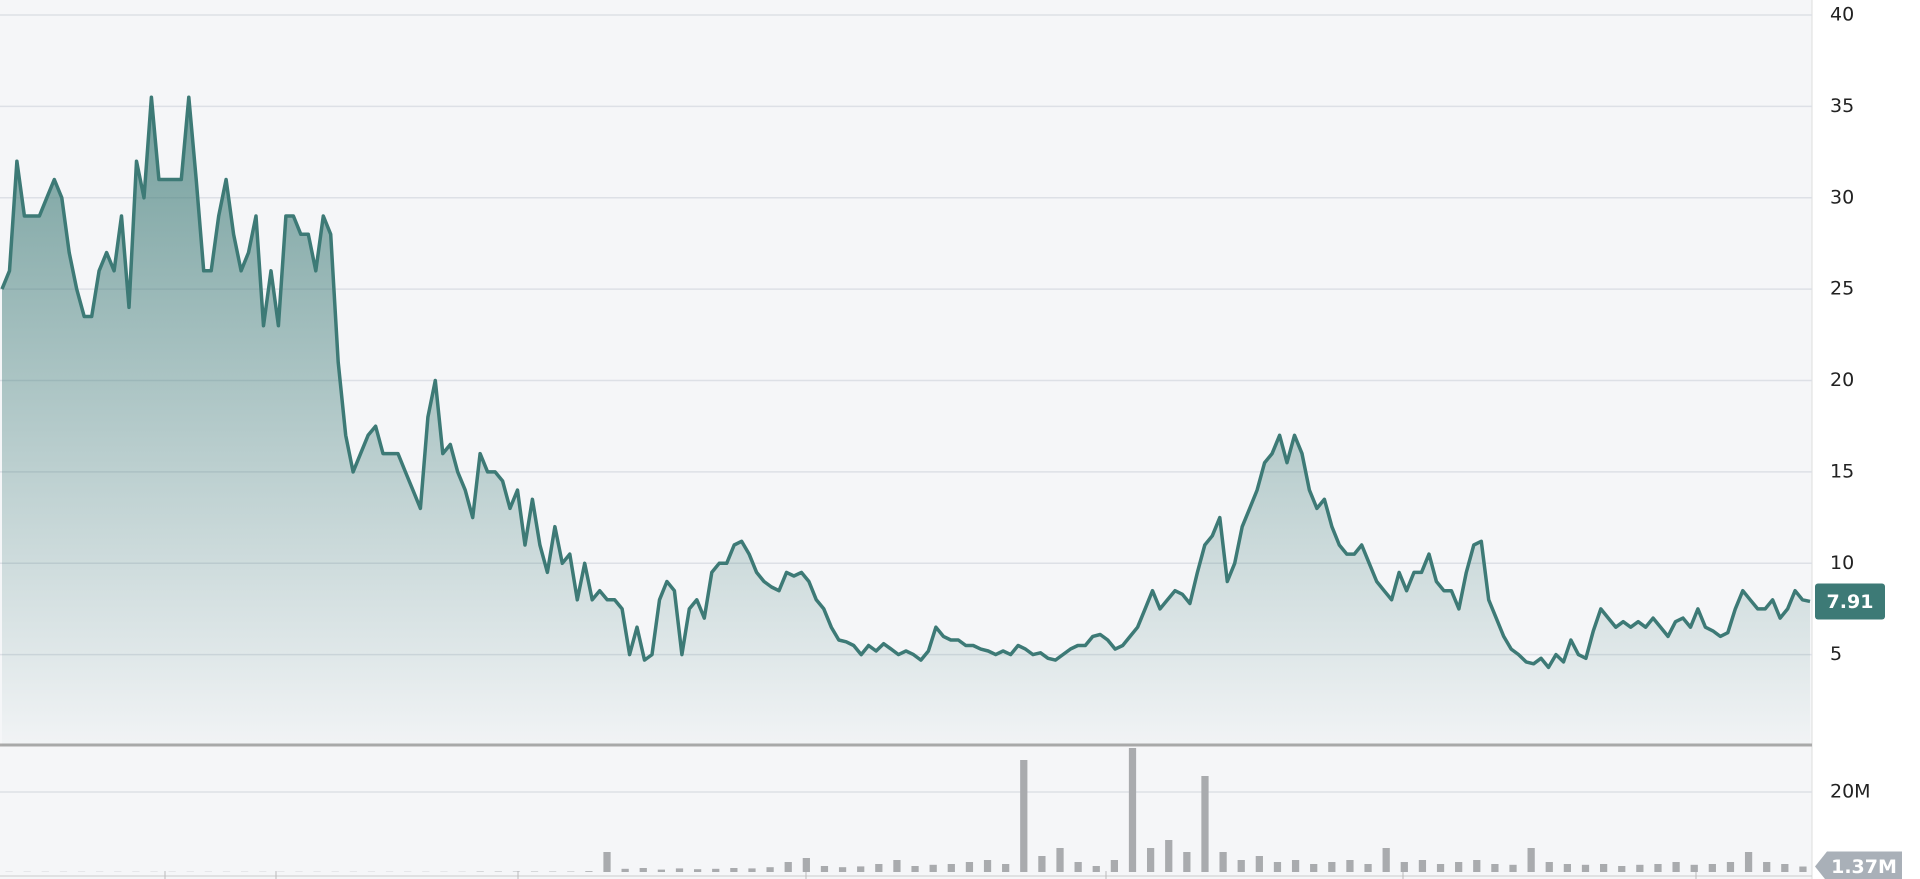 Image resolution: width=1920 pixels, height=879 pixels. I want to click on volume-badge, so click(1858, 865).